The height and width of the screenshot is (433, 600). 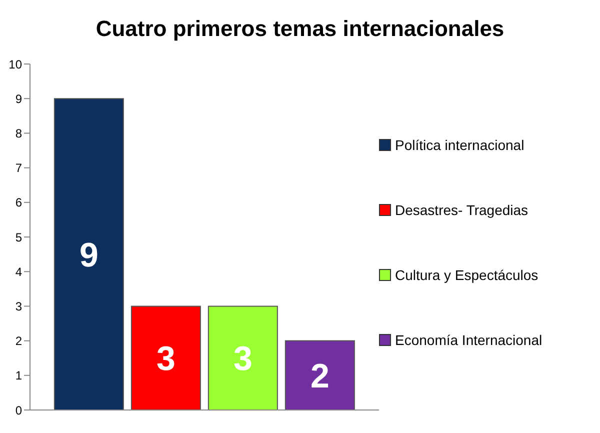 I want to click on y-tick-label: 3, so click(x=18, y=306).